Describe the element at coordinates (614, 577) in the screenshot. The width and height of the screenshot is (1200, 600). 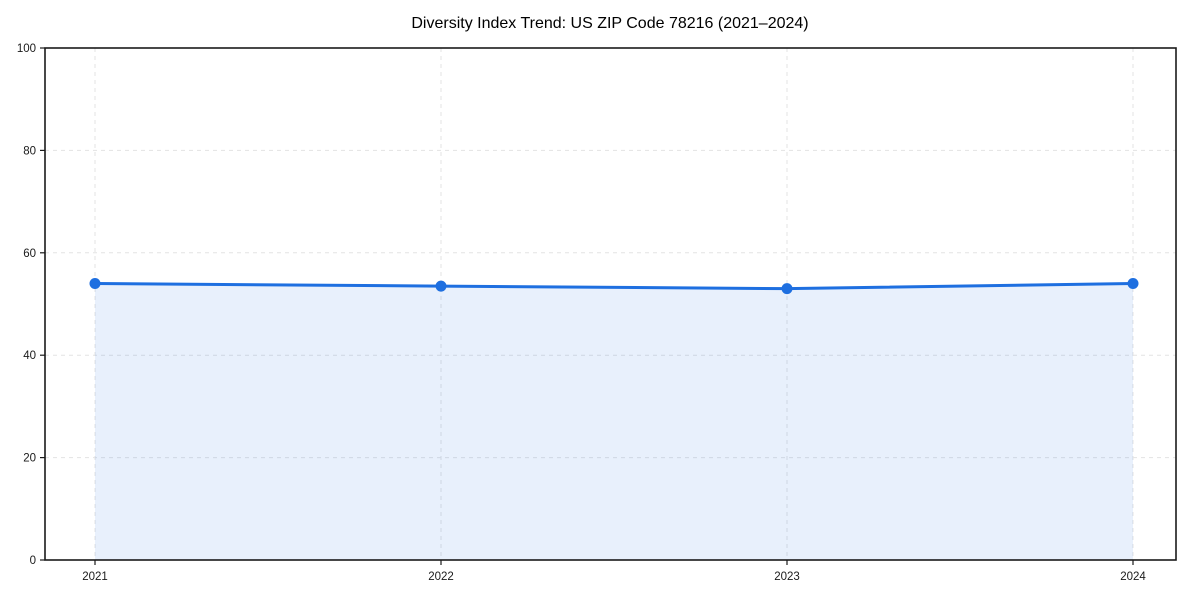
I see `x-axis-tick-labels: 2021 2022 2023 2024` at that location.